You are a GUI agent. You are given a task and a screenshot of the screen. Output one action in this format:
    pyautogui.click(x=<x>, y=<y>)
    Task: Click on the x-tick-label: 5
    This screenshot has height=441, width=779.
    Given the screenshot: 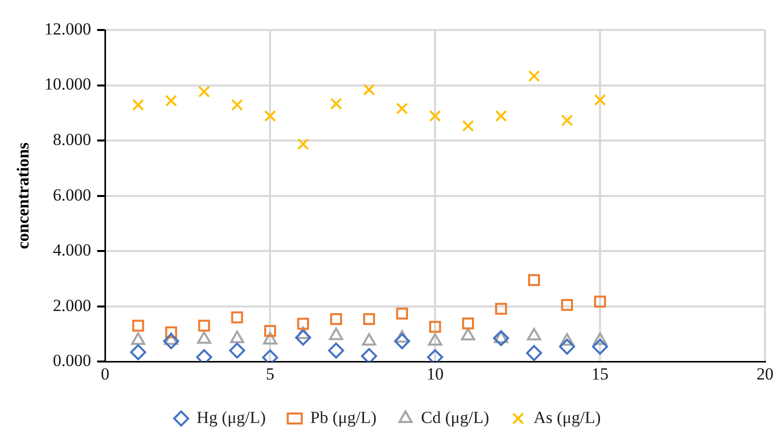 What is the action you would take?
    pyautogui.click(x=270, y=374)
    